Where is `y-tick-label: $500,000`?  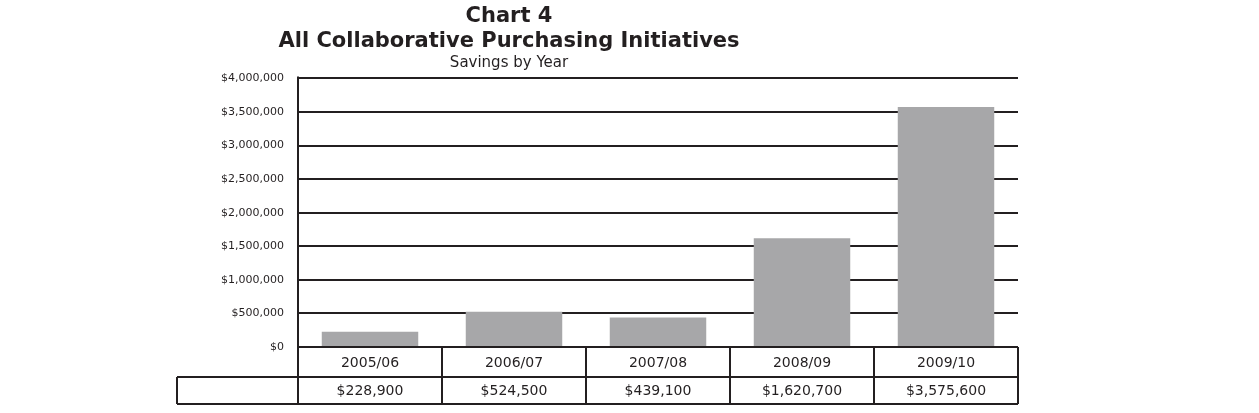
y-tick-label: $500,000 is located at coordinates (257, 313).